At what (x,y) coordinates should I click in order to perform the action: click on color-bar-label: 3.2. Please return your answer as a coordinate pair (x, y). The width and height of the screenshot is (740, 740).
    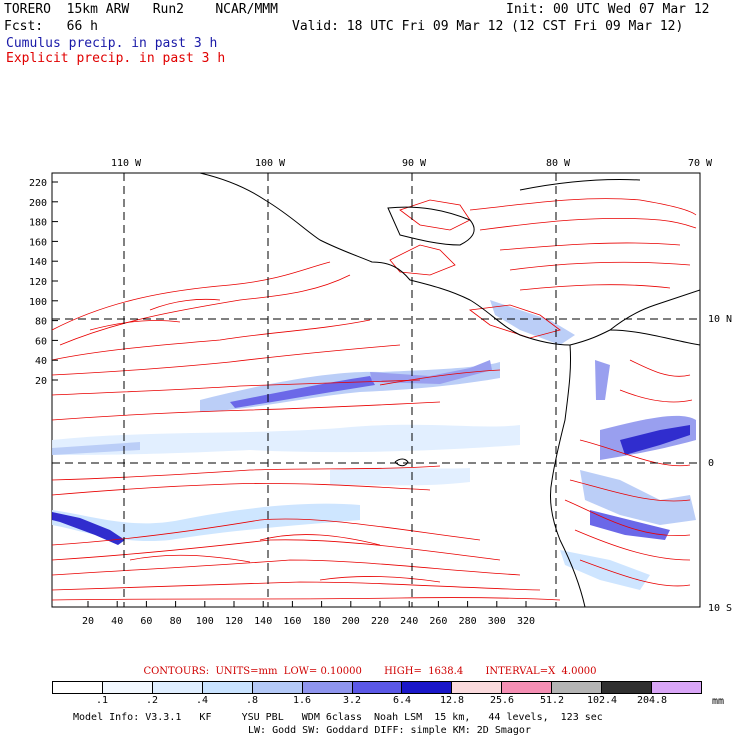
    Looking at the image, I should click on (352, 700).